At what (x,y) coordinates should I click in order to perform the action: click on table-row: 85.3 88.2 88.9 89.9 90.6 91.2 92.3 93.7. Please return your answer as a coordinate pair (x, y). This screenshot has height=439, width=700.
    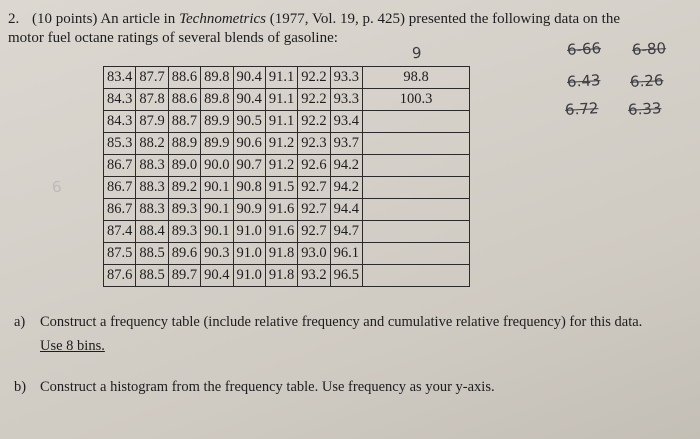
    Looking at the image, I should click on (286, 143).